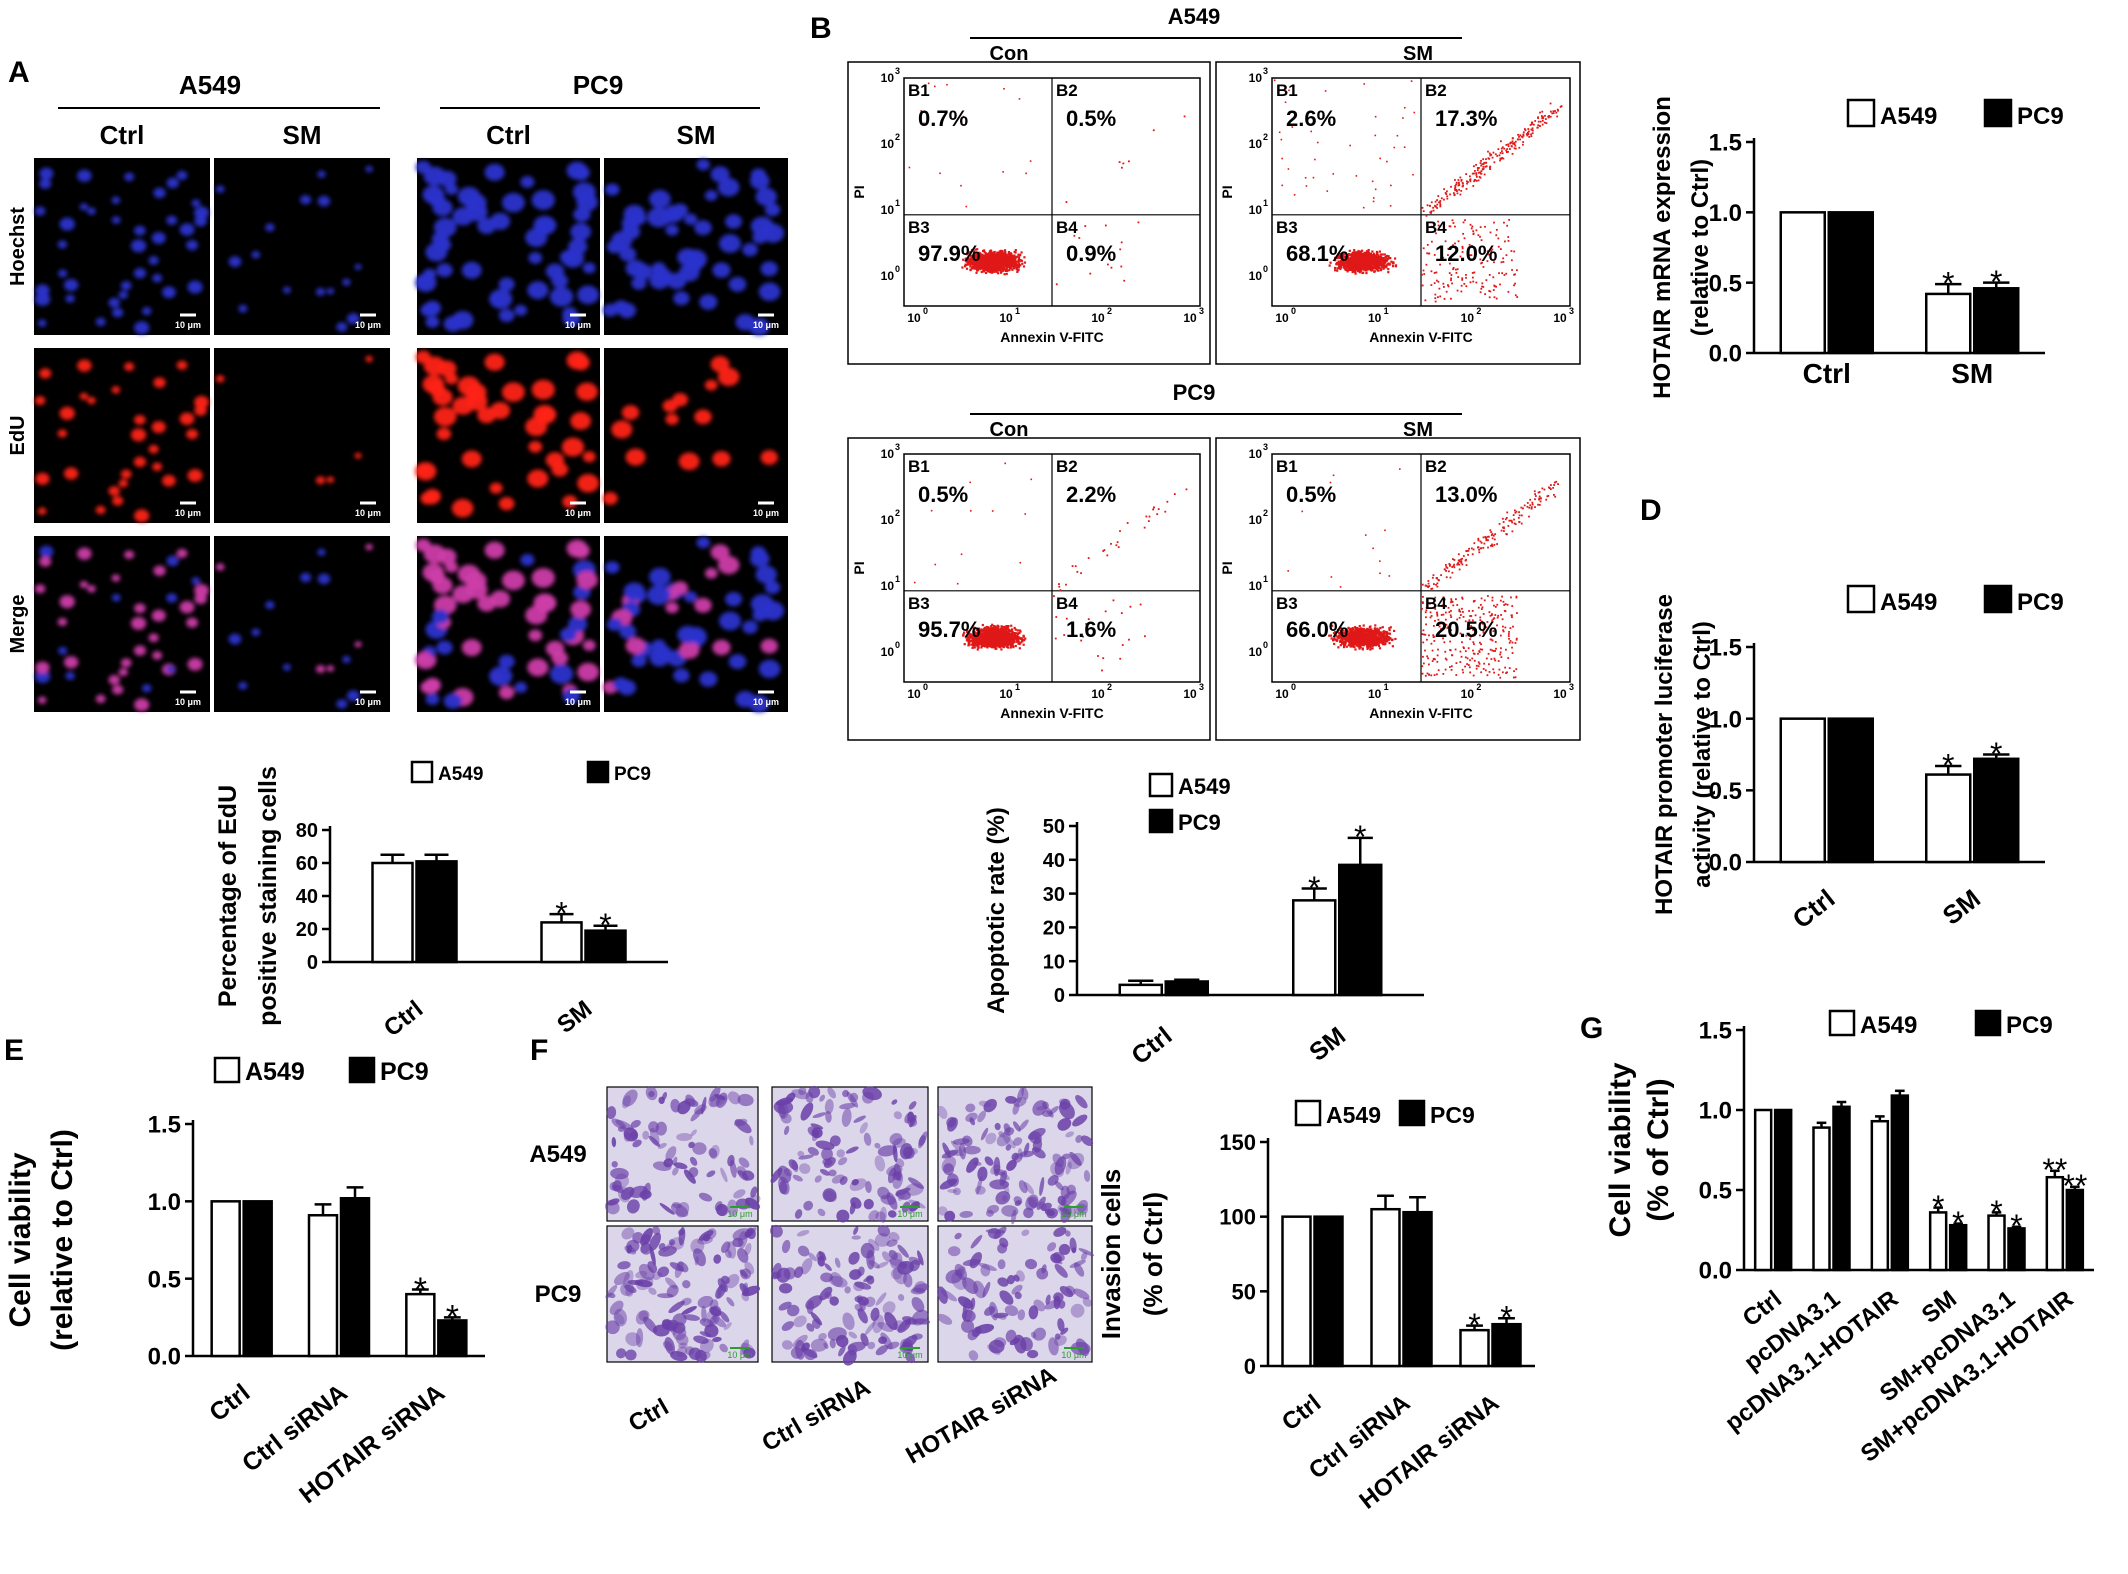  What do you see at coordinates (507, 624) in the screenshot?
I see `micrograph-merge: 10 μm` at bounding box center [507, 624].